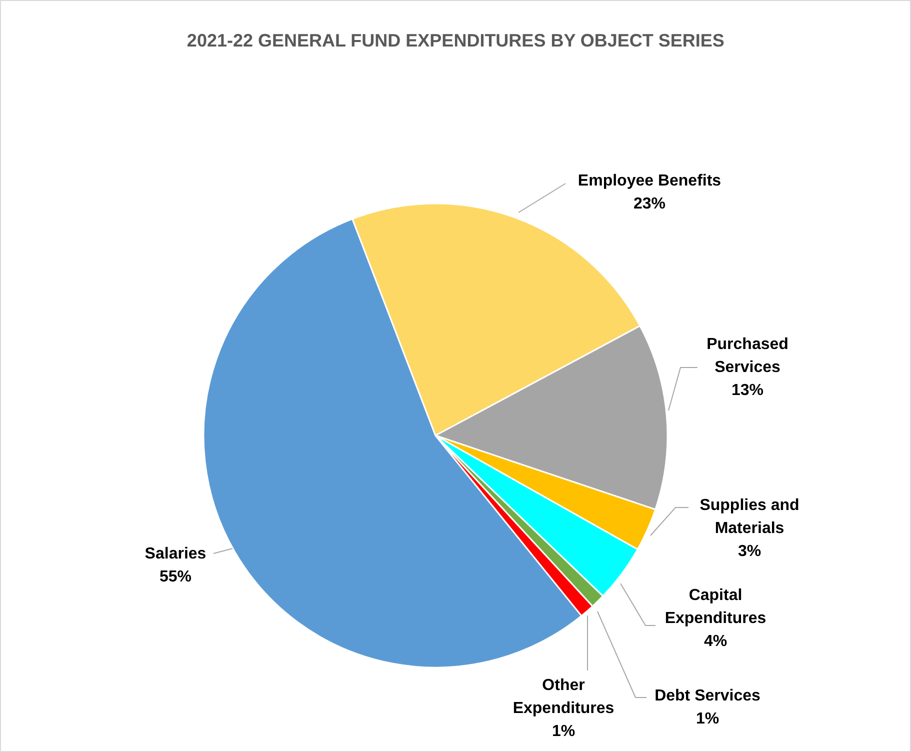 This screenshot has height=752, width=911. What do you see at coordinates (455, 40) in the screenshot?
I see `chart-title: 2021-22 GENERAL FUND EXPENDITURES BY OBJECT SERIES` at bounding box center [455, 40].